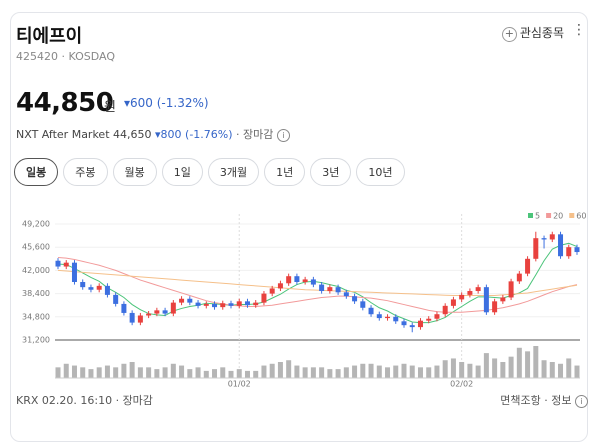 This screenshot has height=442, width=600. I want to click on period-tab: 3개월, so click(233, 172).